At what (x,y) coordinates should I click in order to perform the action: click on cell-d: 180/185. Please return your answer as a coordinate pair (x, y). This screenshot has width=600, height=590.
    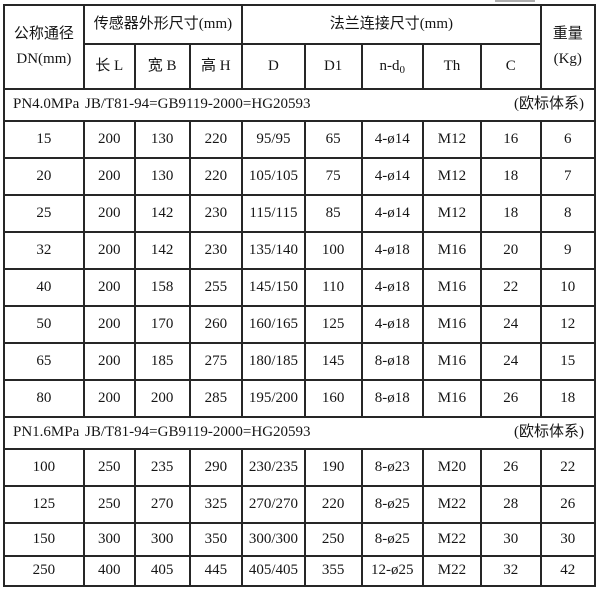
    Looking at the image, I should click on (273, 361).